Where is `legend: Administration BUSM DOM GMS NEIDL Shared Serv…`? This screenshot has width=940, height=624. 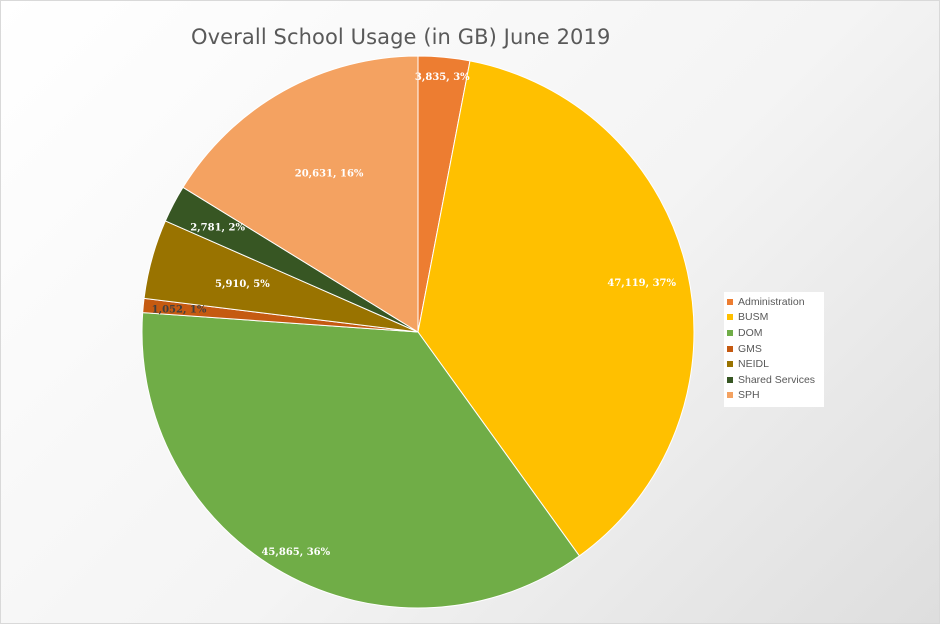 legend: Administration BUSM DOM GMS NEIDL Shared Serv… is located at coordinates (774, 350).